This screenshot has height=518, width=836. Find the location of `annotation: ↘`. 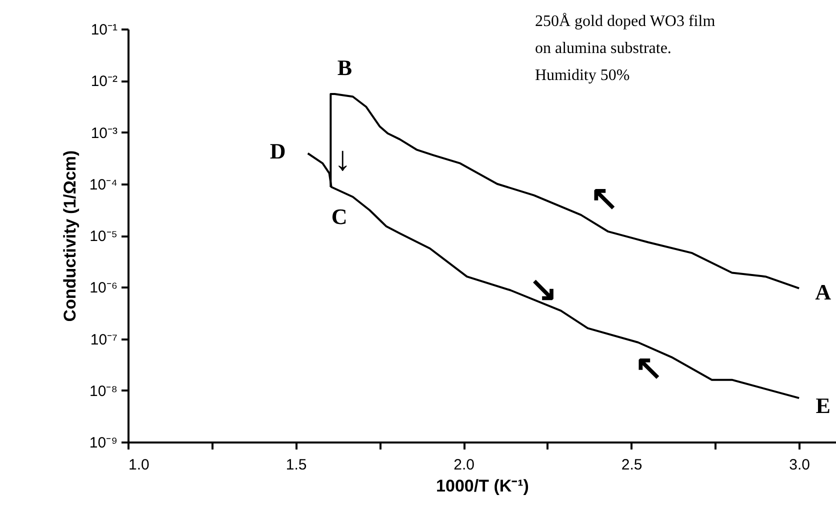

annotation: ↘ is located at coordinates (542, 290).